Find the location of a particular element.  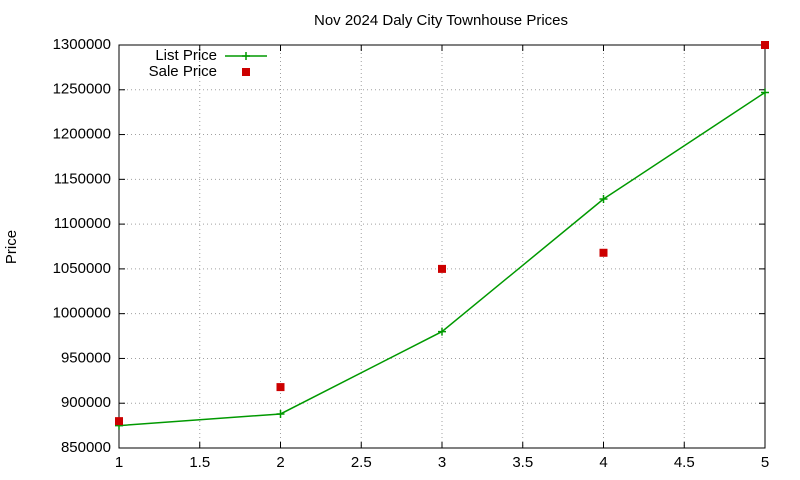

y-tick-label: 1300000 is located at coordinates (82, 44).